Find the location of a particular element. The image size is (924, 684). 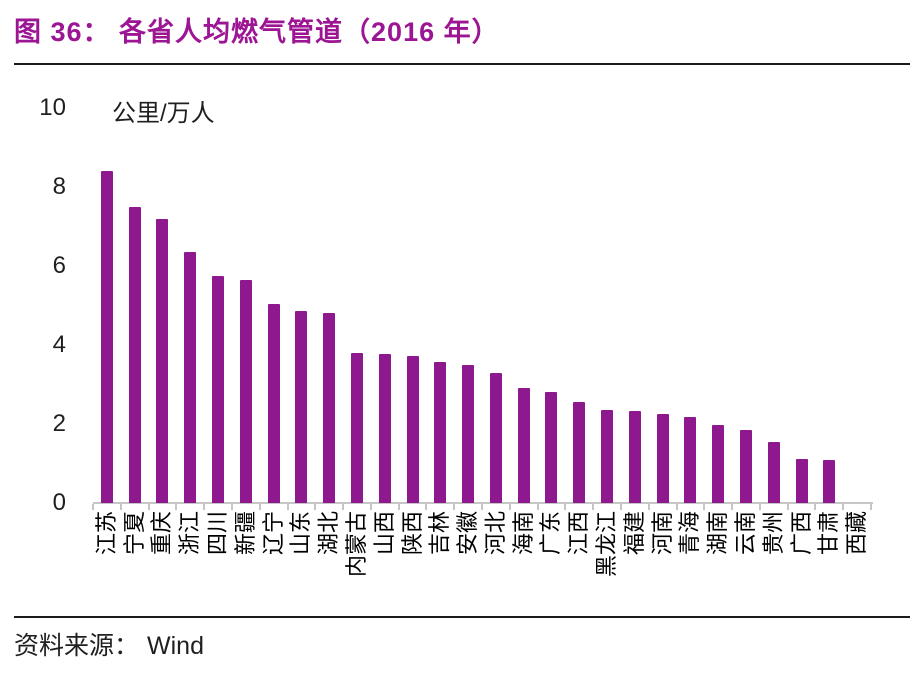

x-axis-category-label: 宁夏 is located at coordinates (134, 533).